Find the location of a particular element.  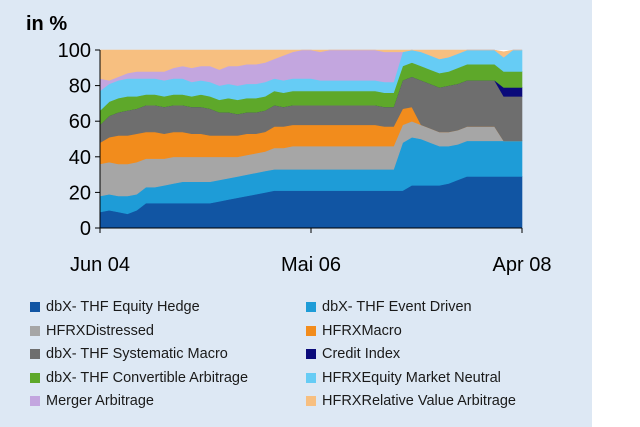

y-tick-label: 80 is located at coordinates (80, 87).